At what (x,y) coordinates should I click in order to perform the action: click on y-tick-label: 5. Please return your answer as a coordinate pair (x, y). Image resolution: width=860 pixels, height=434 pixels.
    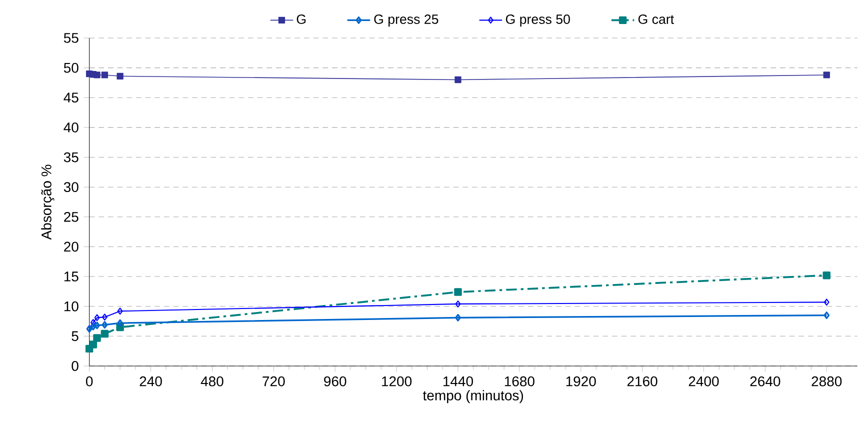
    Looking at the image, I should click on (75, 336).